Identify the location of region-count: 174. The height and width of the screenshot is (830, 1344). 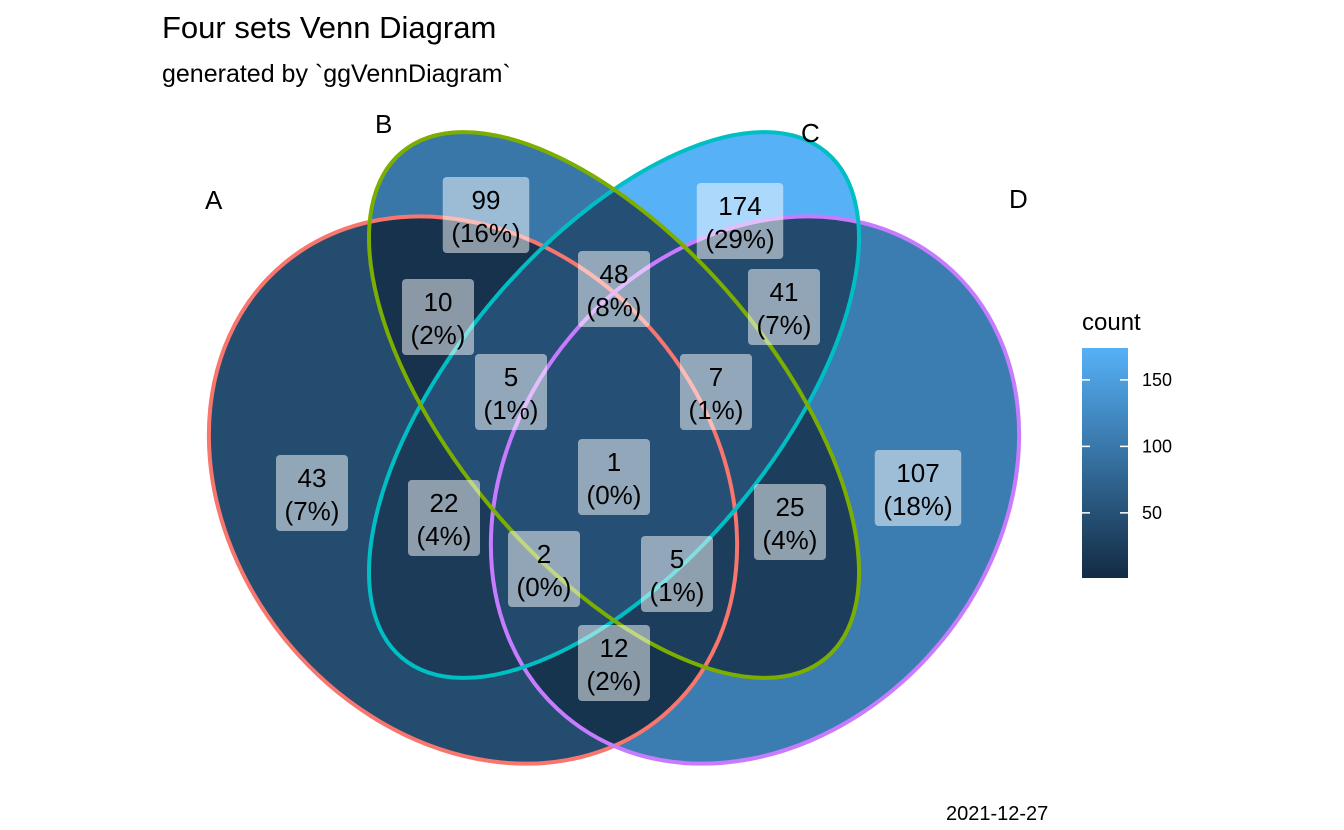
(739, 206).